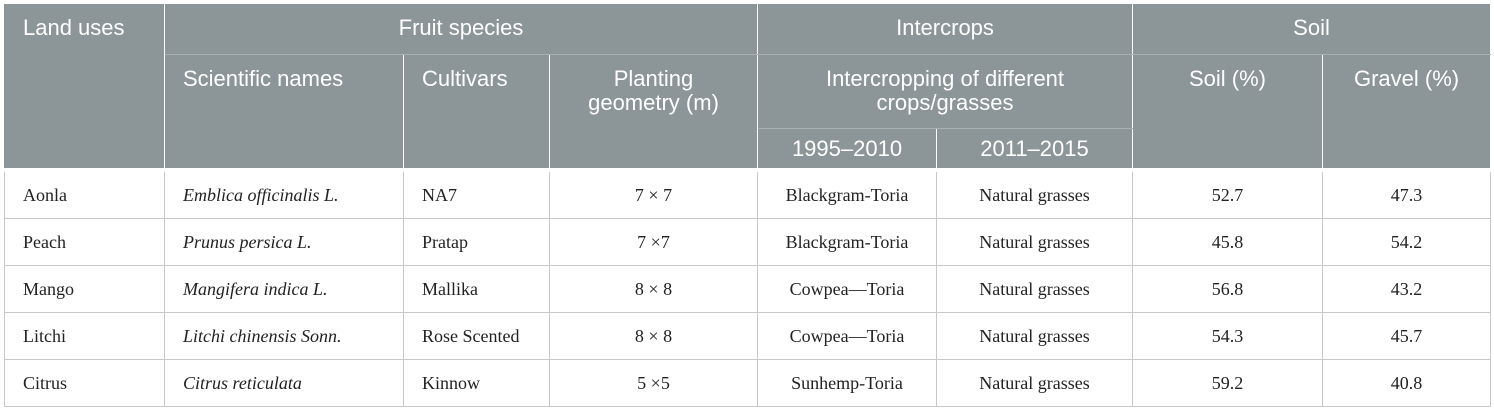  What do you see at coordinates (84, 87) in the screenshot?
I see `header-cell: Land uses` at bounding box center [84, 87].